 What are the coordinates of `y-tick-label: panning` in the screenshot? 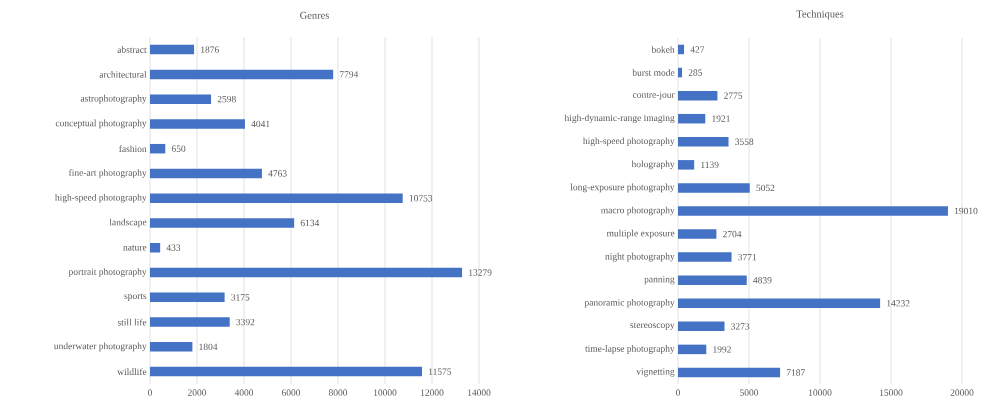 It's located at (659, 280).